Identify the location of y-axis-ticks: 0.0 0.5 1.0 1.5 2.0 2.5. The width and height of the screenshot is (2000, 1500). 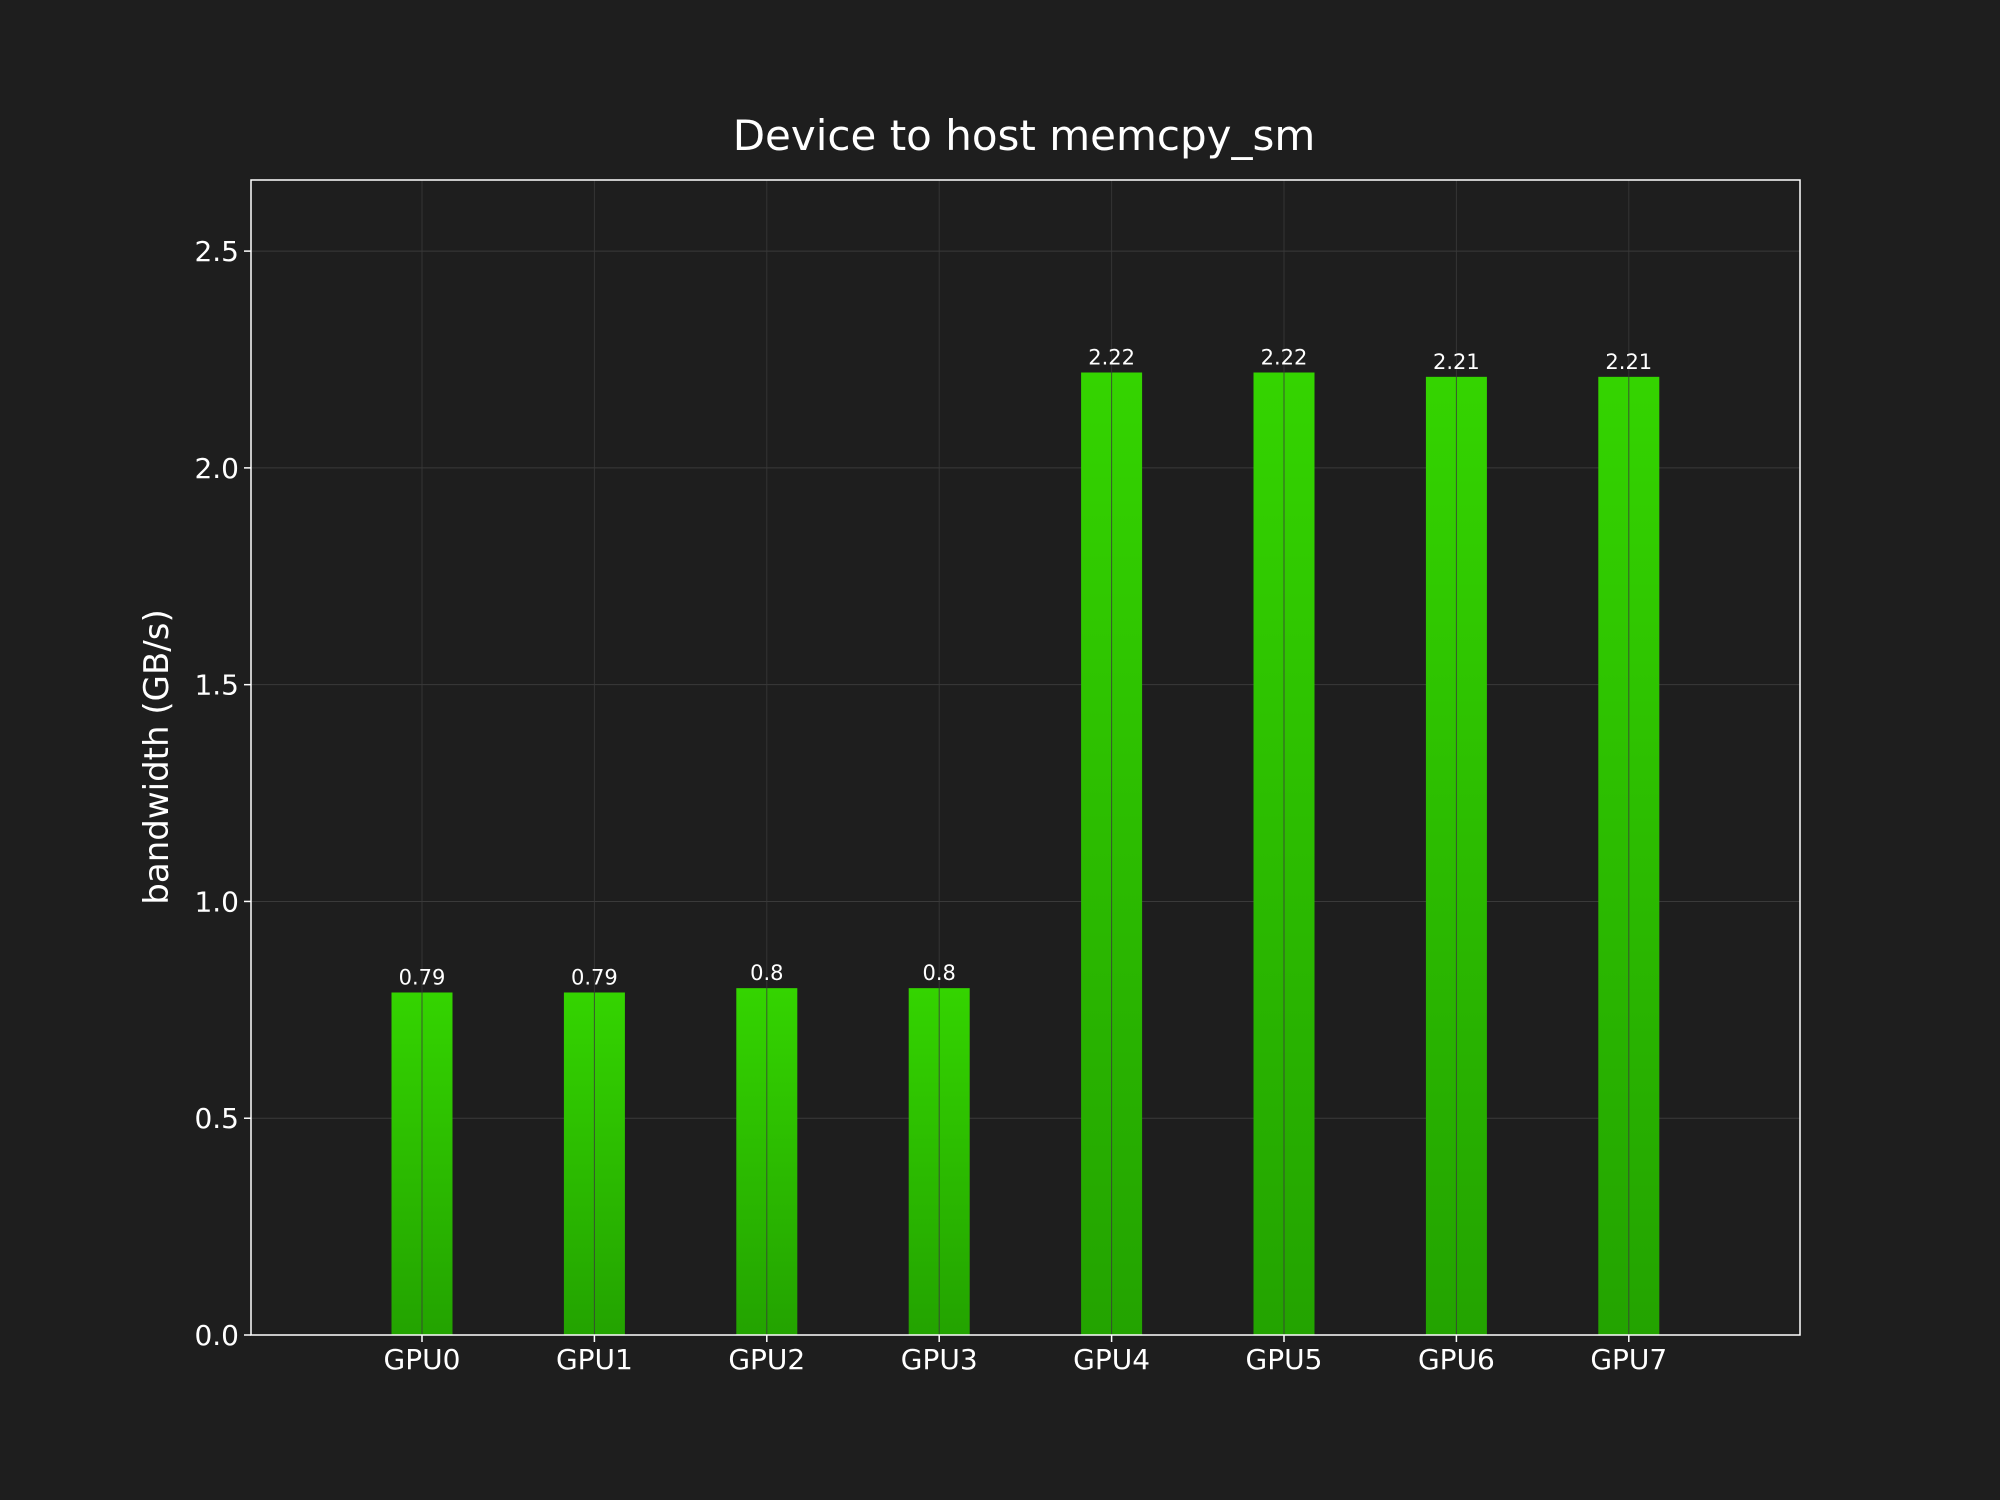
(222, 793).